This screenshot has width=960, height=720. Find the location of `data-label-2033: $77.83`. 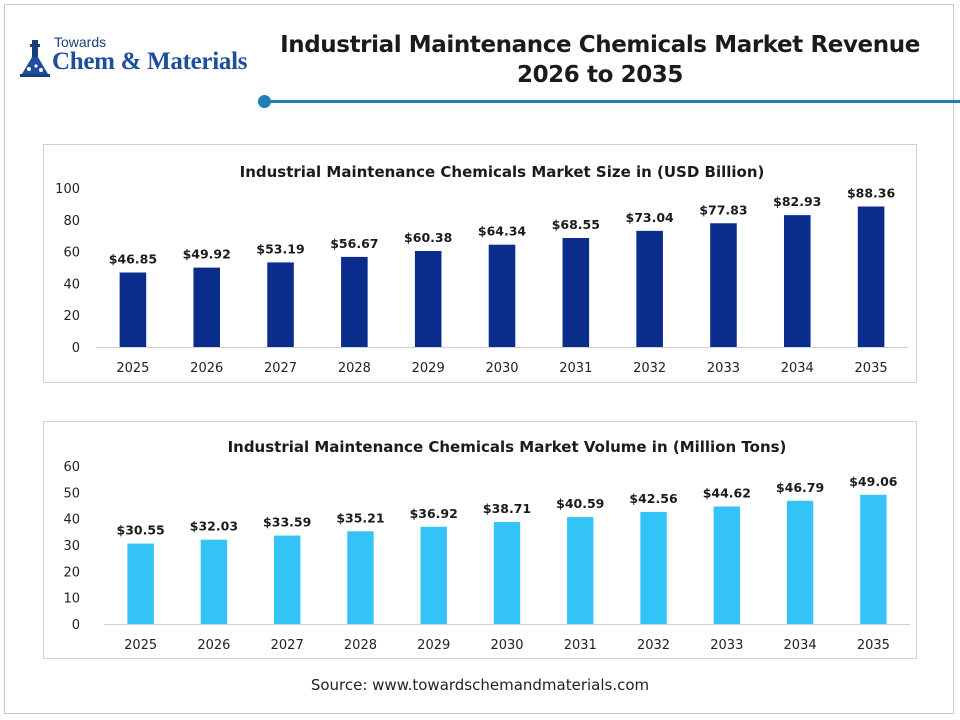

data-label-2033: $77.83 is located at coordinates (723, 209).